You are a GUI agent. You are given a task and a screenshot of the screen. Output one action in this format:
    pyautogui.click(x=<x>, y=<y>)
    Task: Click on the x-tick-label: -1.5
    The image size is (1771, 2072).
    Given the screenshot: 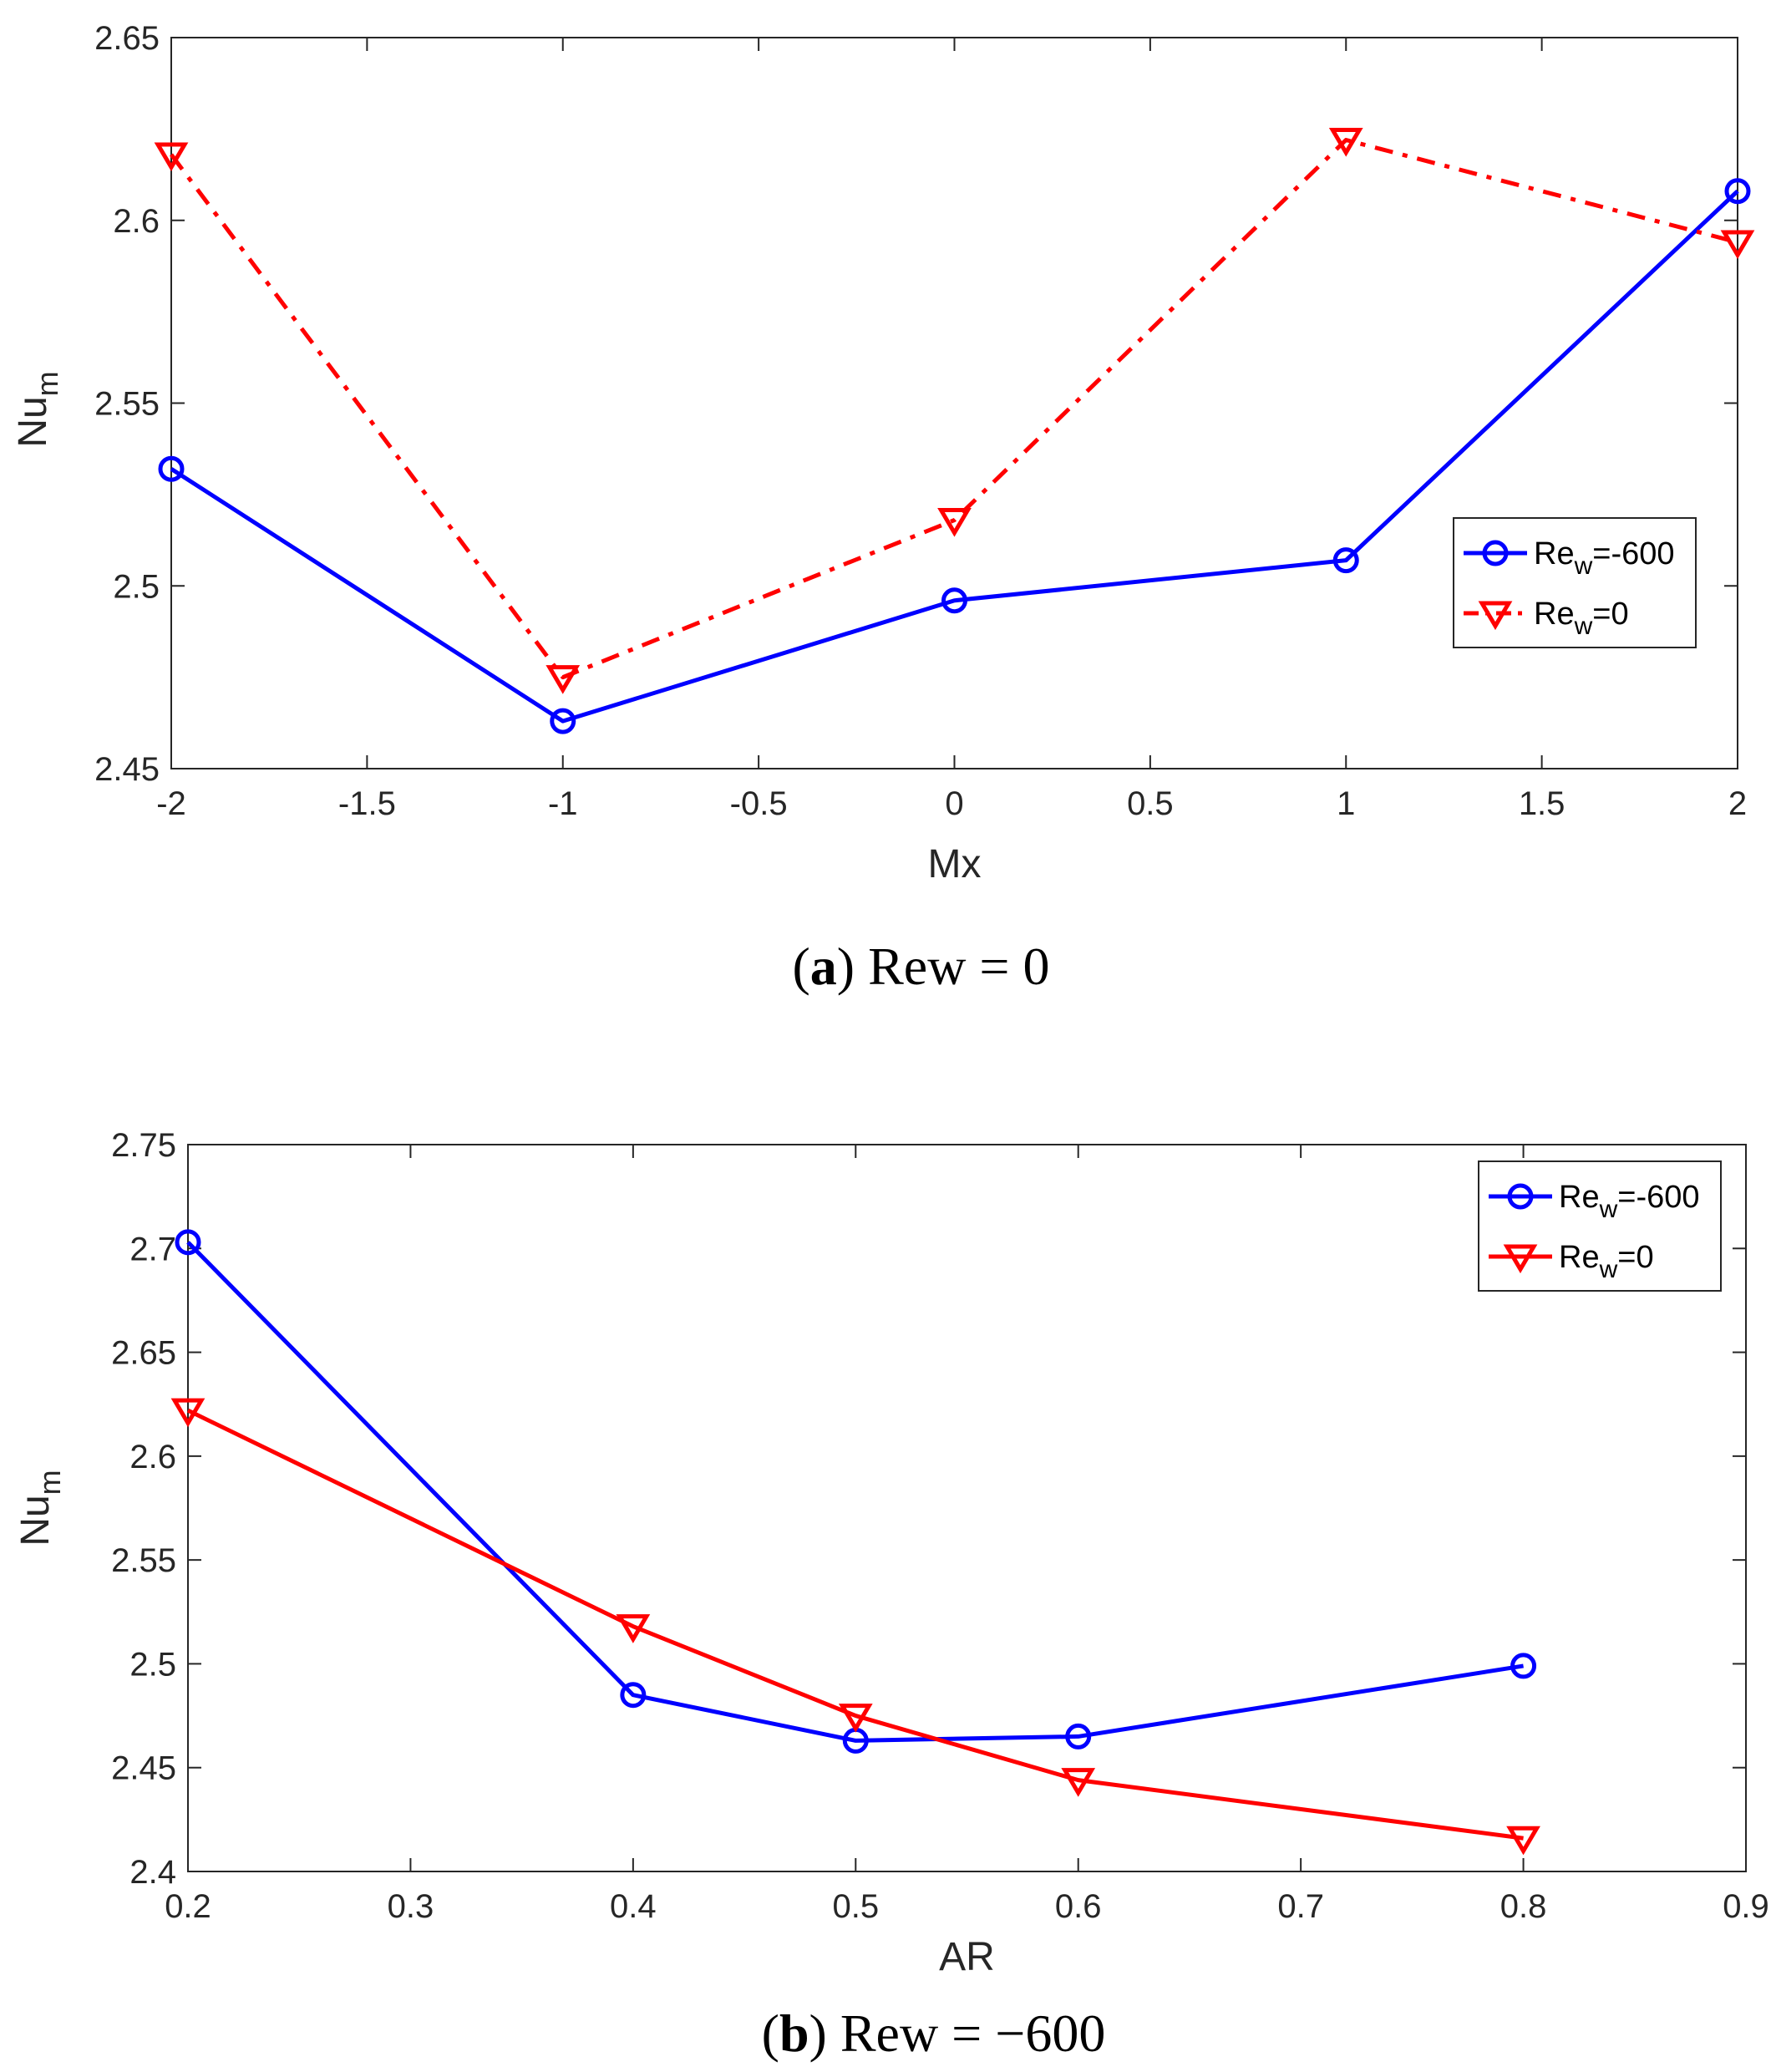 What is the action you would take?
    pyautogui.click(x=367, y=803)
    